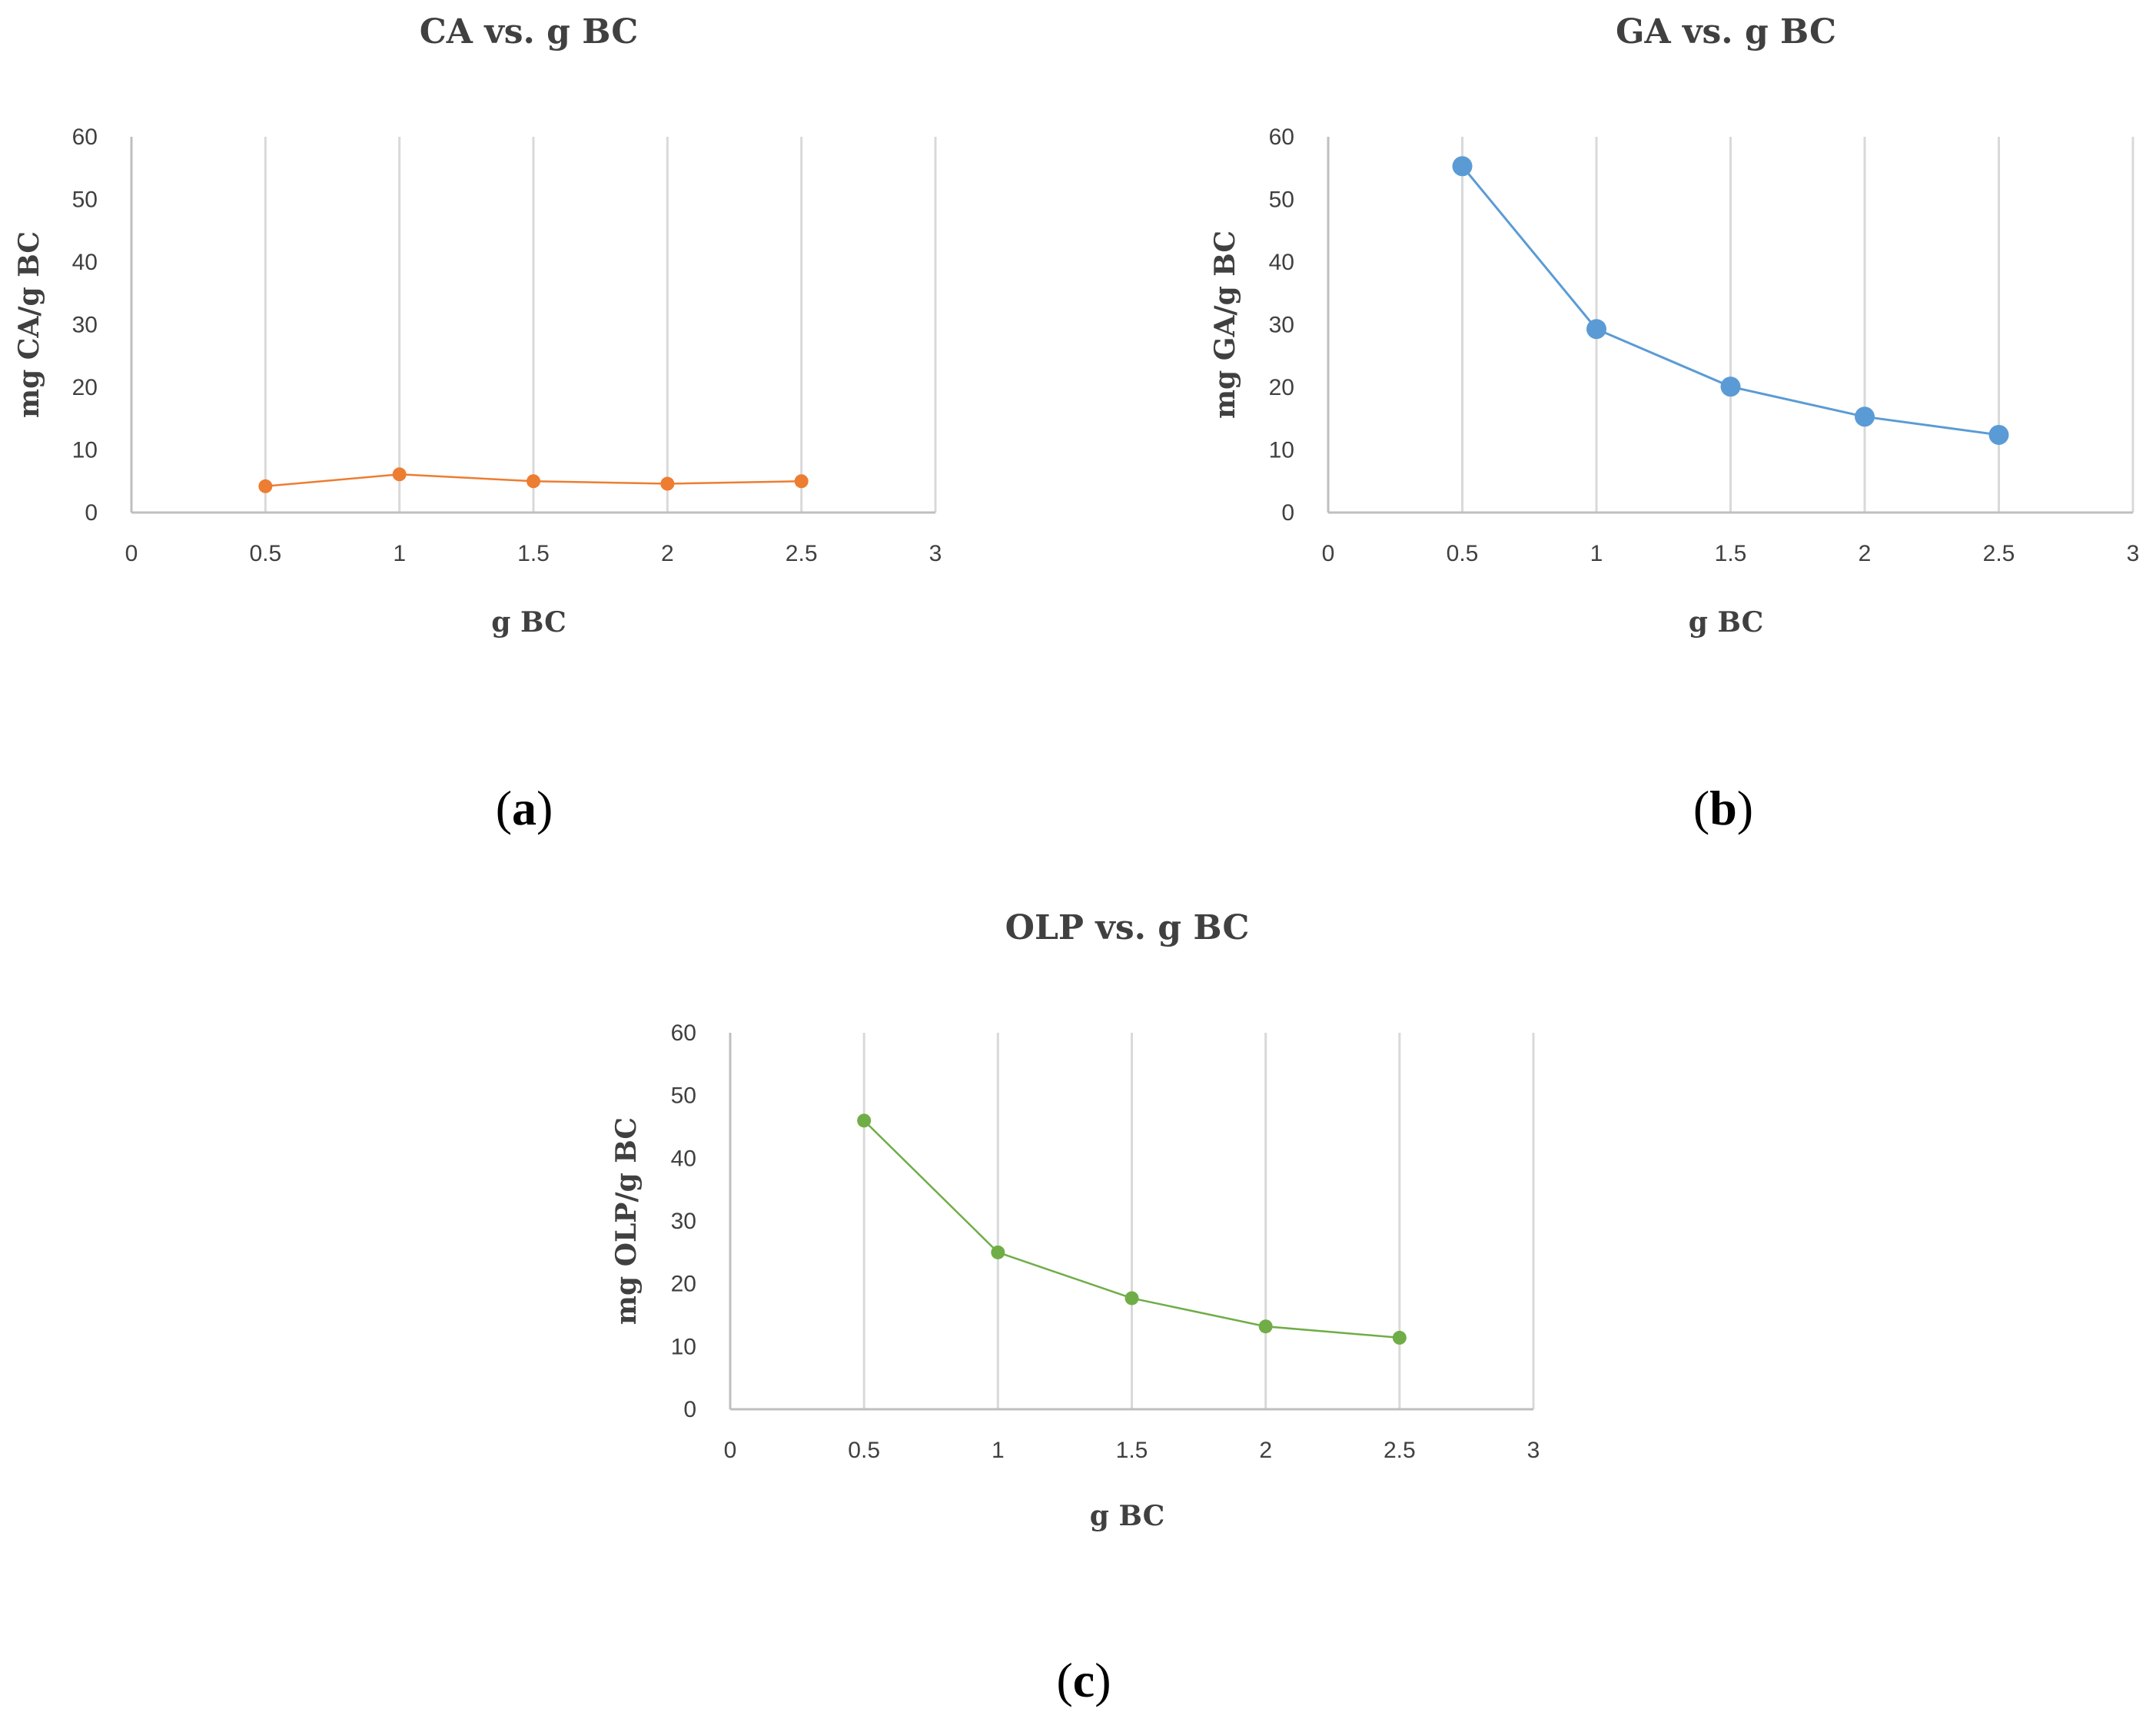  What do you see at coordinates (1726, 32) in the screenshot?
I see `chart-title: GA vs. g BC` at bounding box center [1726, 32].